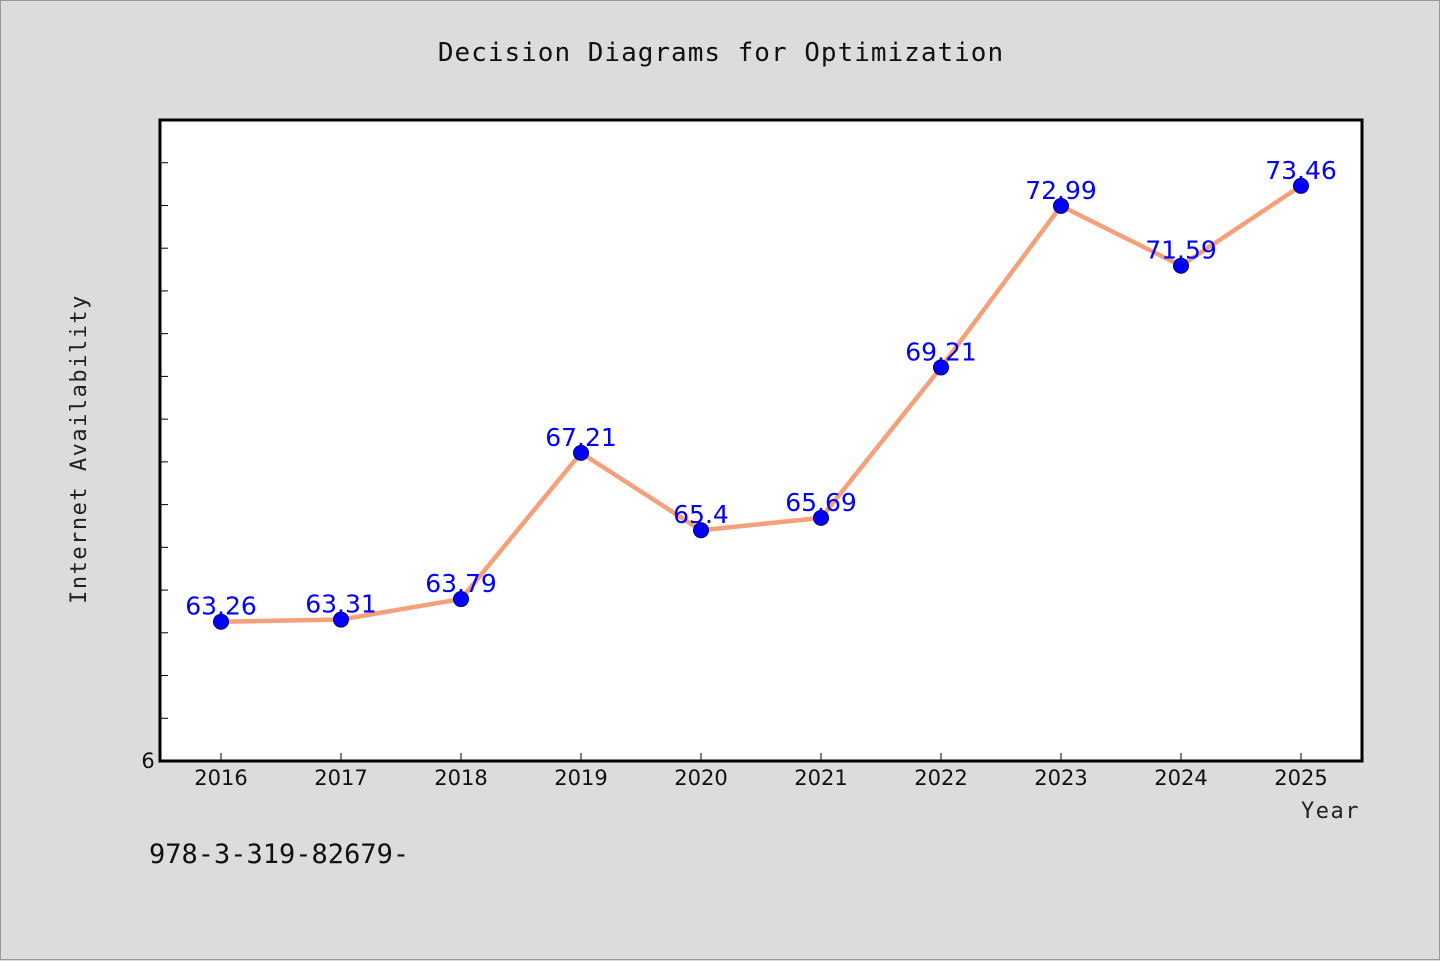 The width and height of the screenshot is (1440, 961). Describe the element at coordinates (1330, 811) in the screenshot. I see `x-axis-label: Year` at that location.